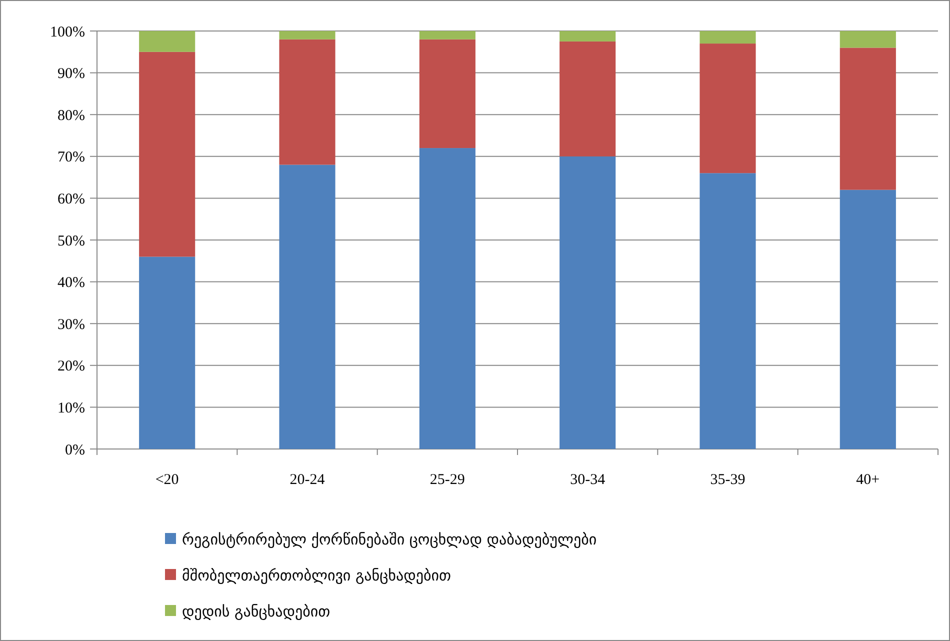 This screenshot has height=641, width=950. What do you see at coordinates (317, 575) in the screenshot?
I see `legend-label: მშობელთაერთობლივი განცხადებით` at bounding box center [317, 575].